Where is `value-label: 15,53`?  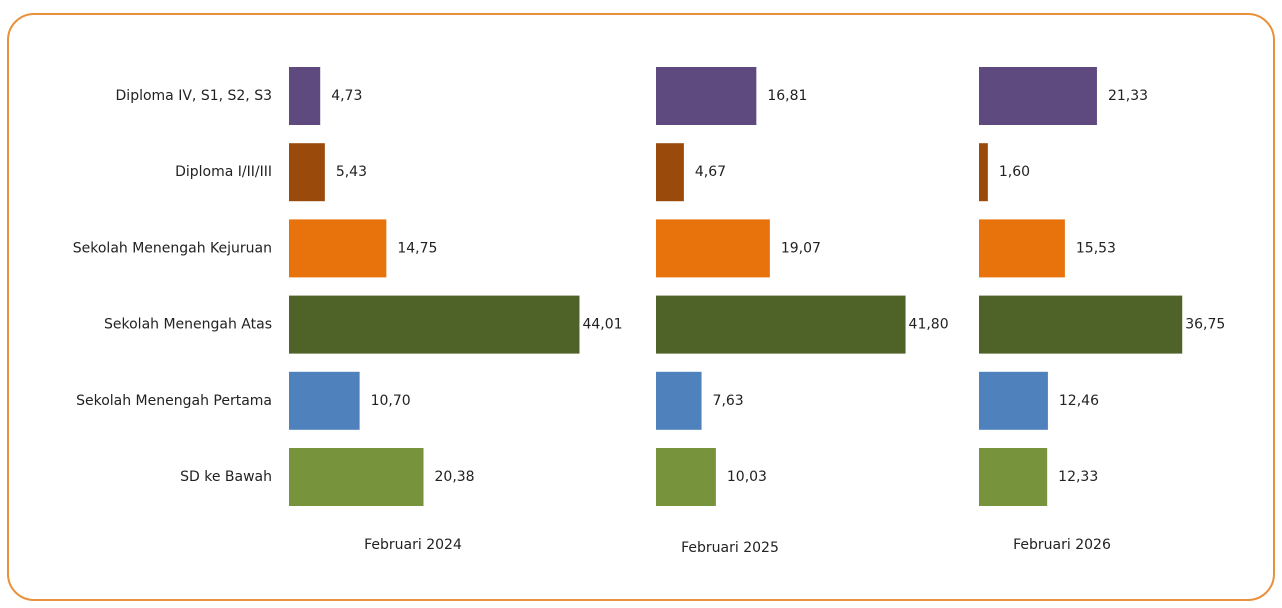
value-label: 15,53 is located at coordinates (1096, 248).